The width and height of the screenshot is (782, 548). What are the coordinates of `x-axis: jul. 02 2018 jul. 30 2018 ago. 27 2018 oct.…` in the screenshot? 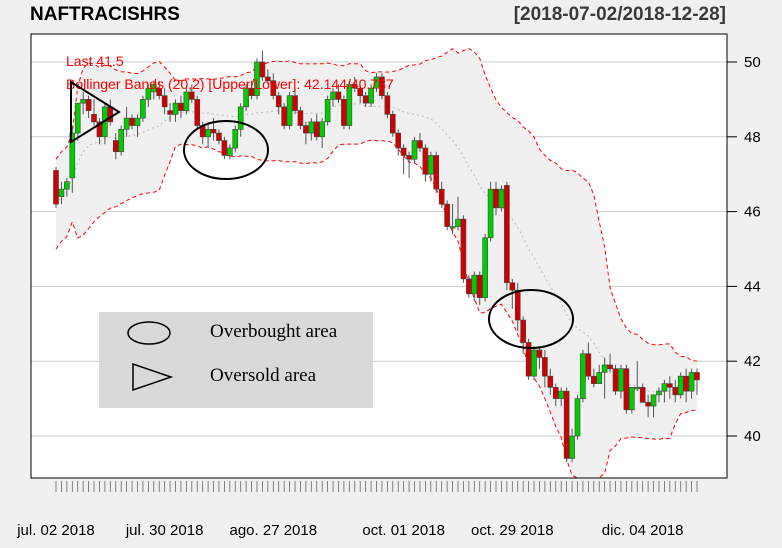 It's located at (357, 510).